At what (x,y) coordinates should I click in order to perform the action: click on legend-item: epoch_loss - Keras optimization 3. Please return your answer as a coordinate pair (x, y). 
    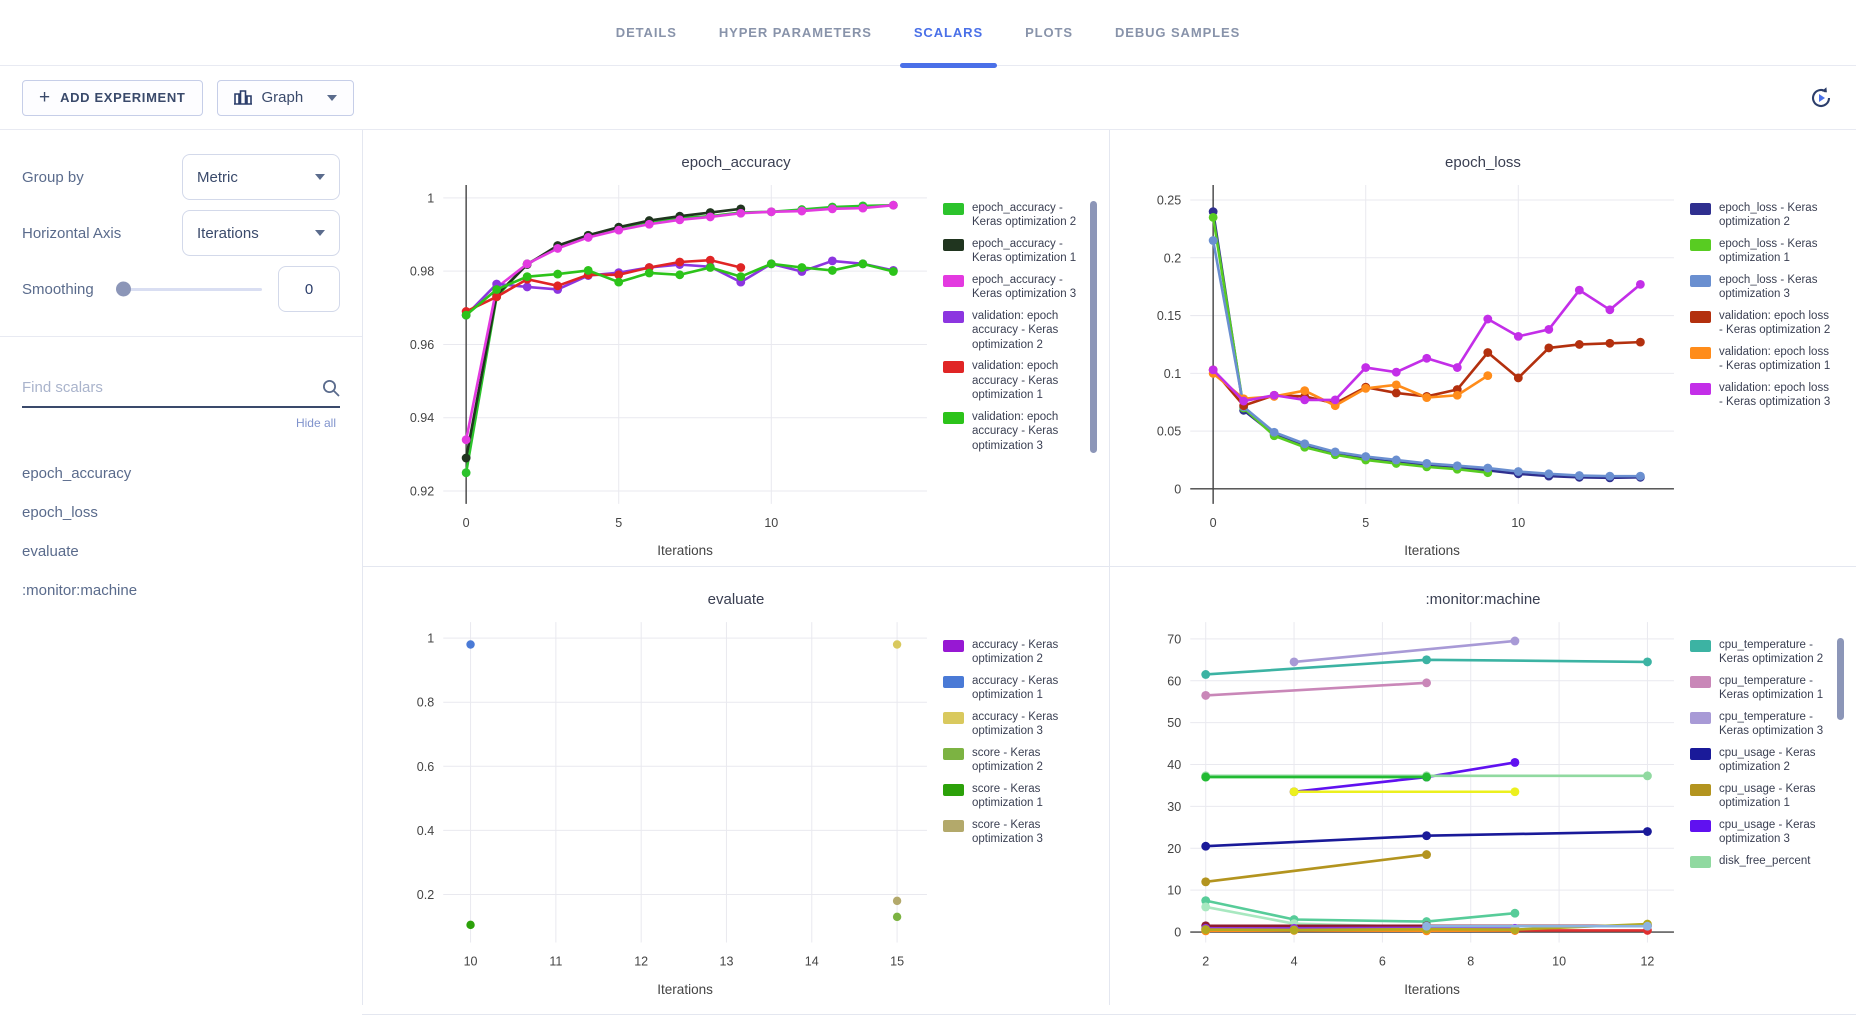
    Looking at the image, I should click on (1769, 287).